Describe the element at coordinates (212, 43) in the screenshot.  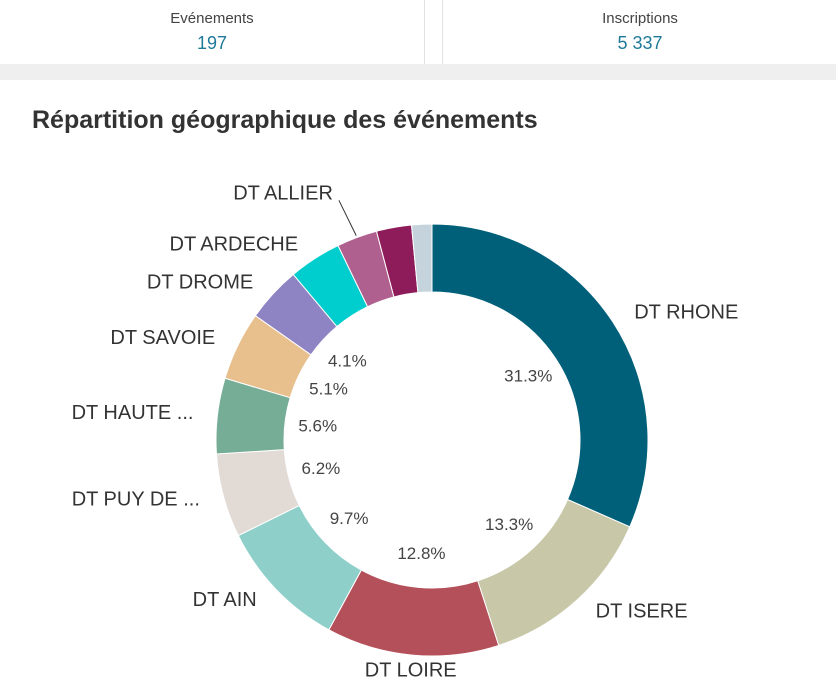
I see `kpi-value: 197` at that location.